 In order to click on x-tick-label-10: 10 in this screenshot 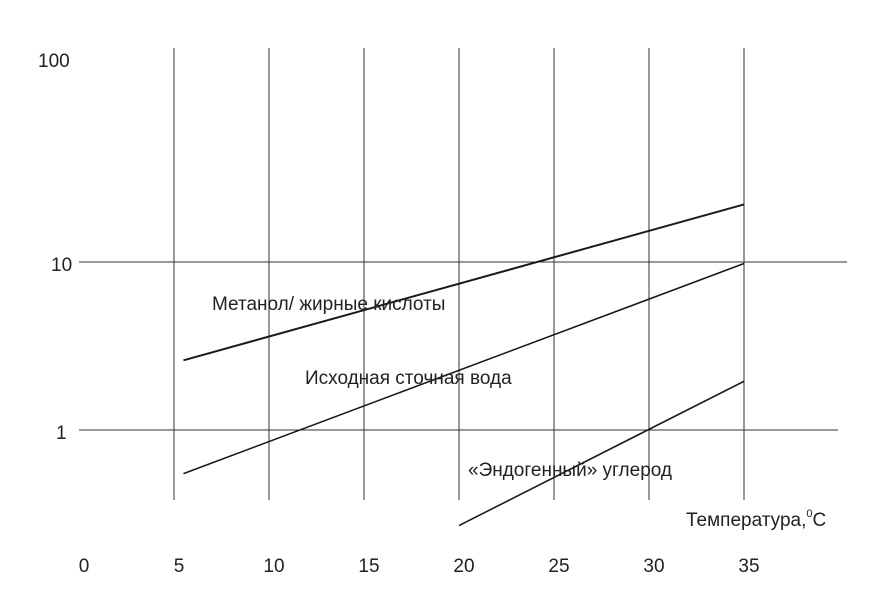, I will do `click(273, 566)`.